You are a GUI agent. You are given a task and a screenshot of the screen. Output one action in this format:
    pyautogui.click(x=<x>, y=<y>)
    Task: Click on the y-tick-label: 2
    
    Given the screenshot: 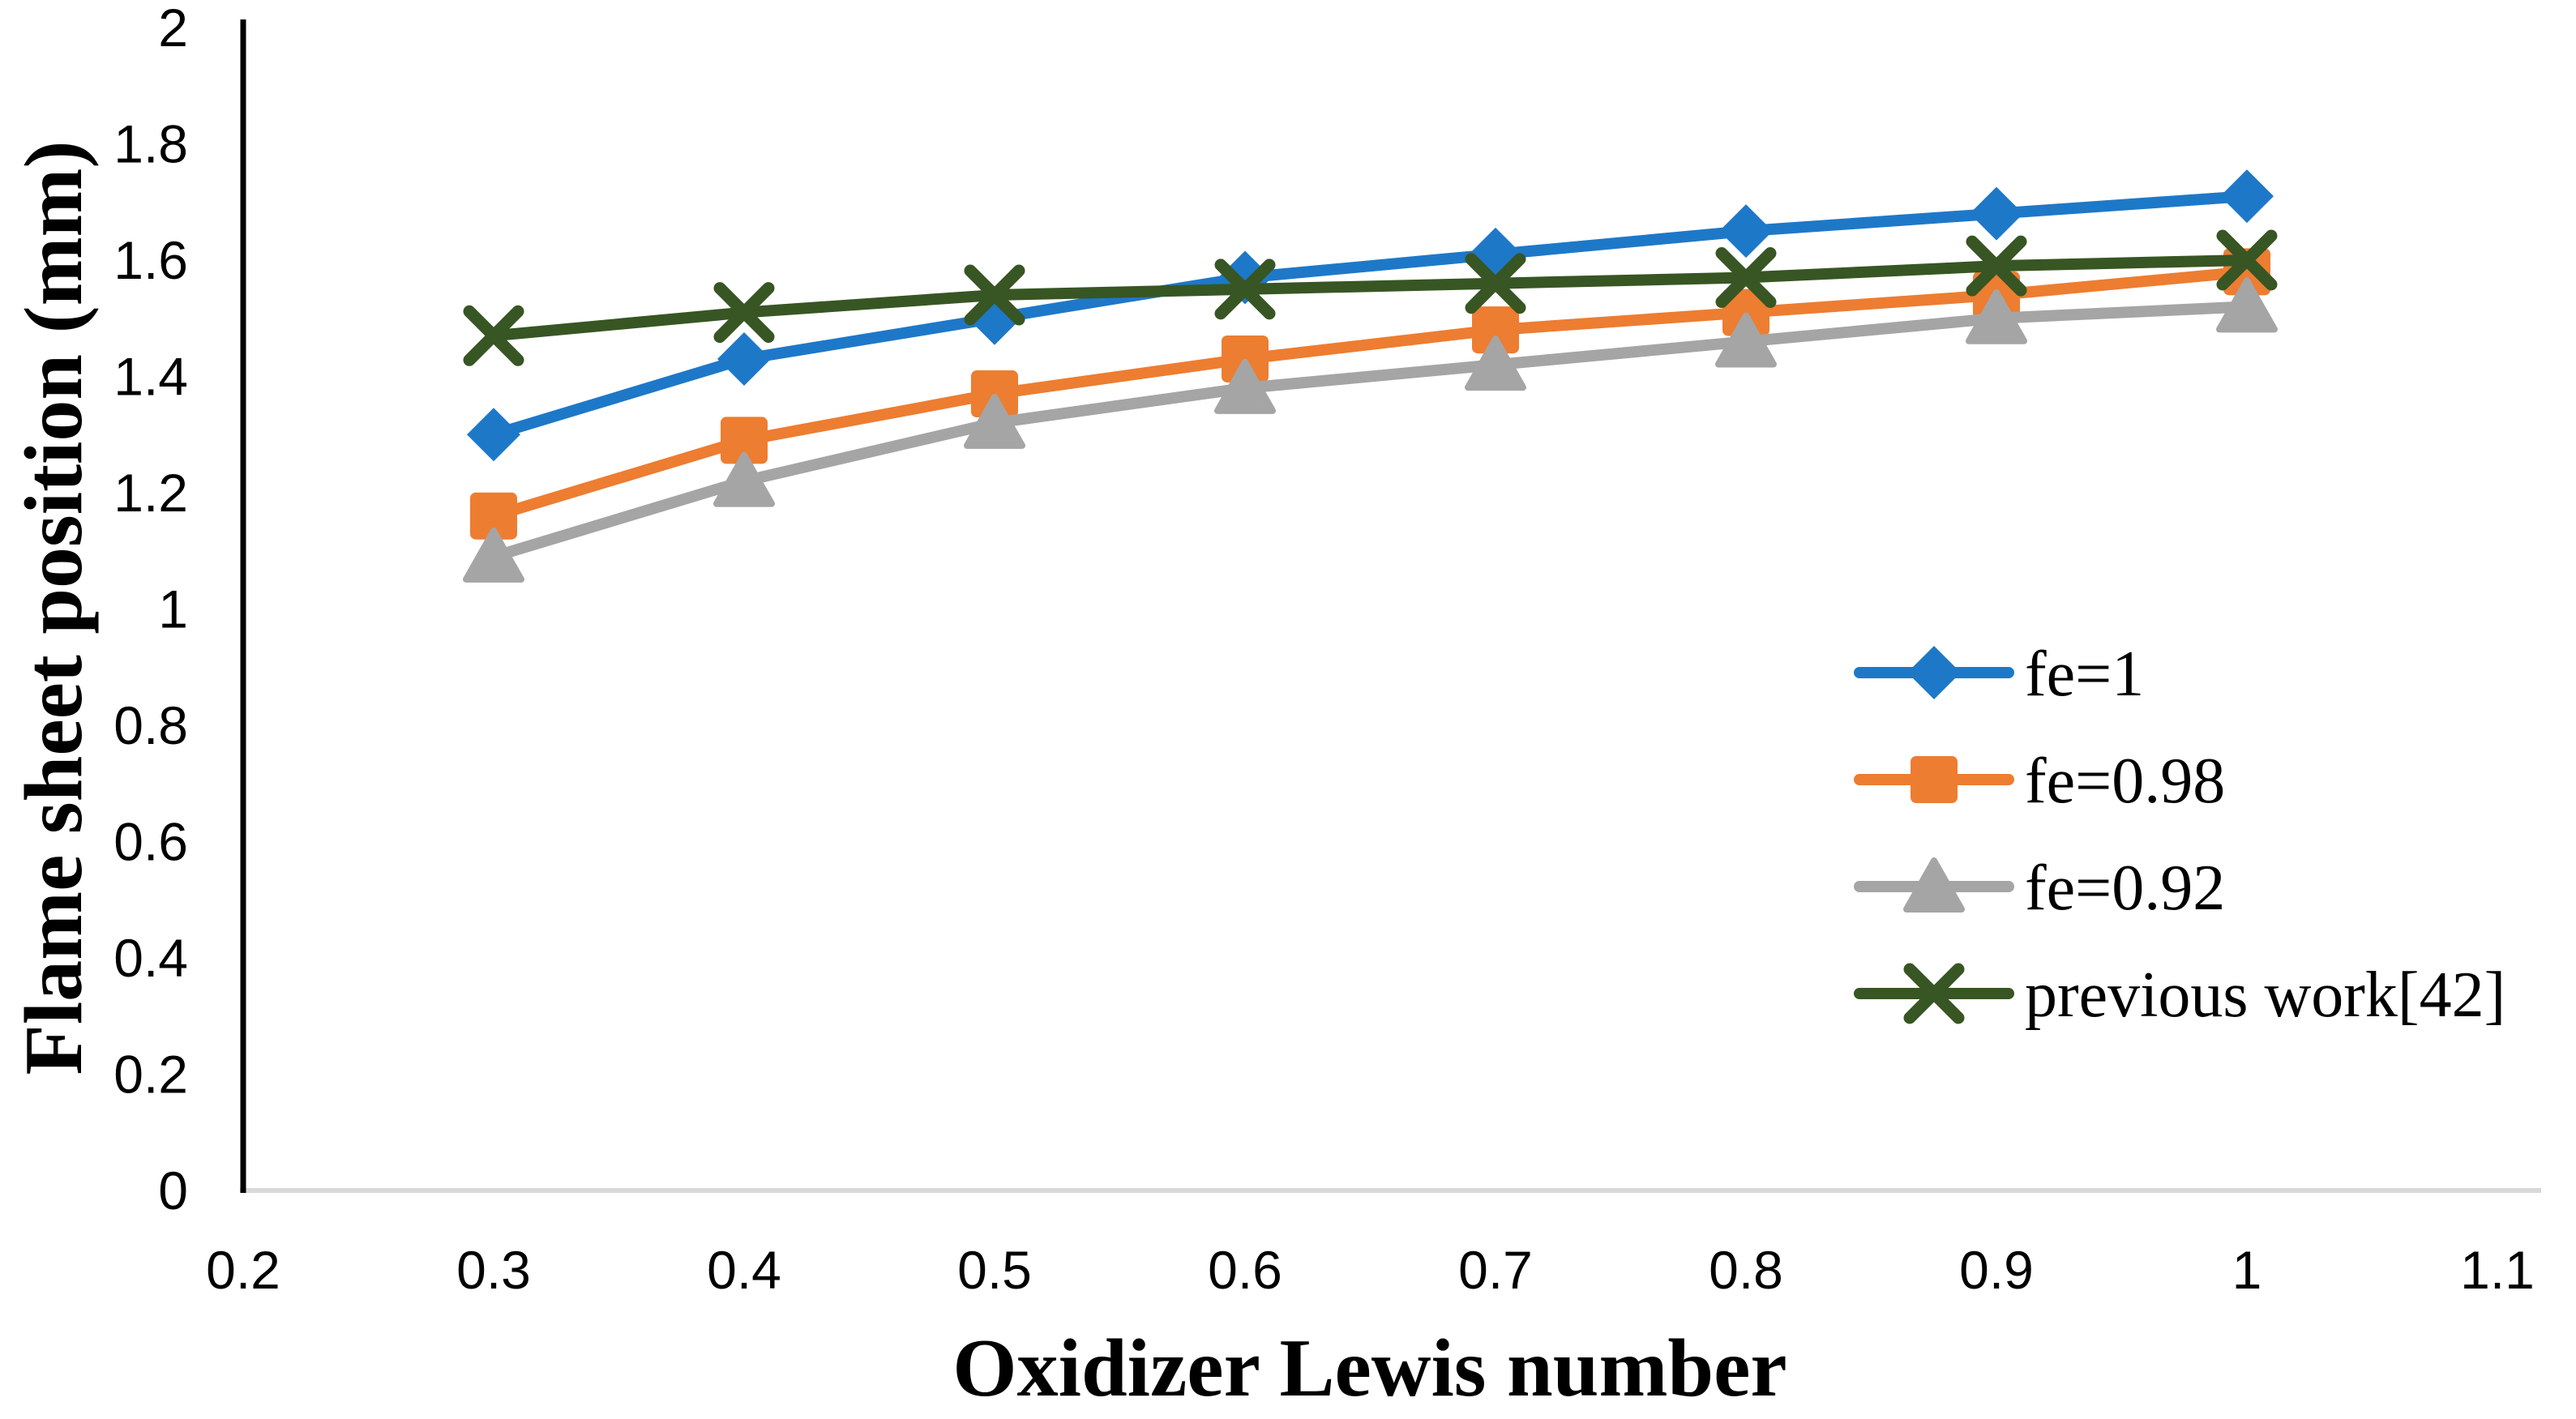 What is the action you would take?
    pyautogui.click(x=173, y=29)
    